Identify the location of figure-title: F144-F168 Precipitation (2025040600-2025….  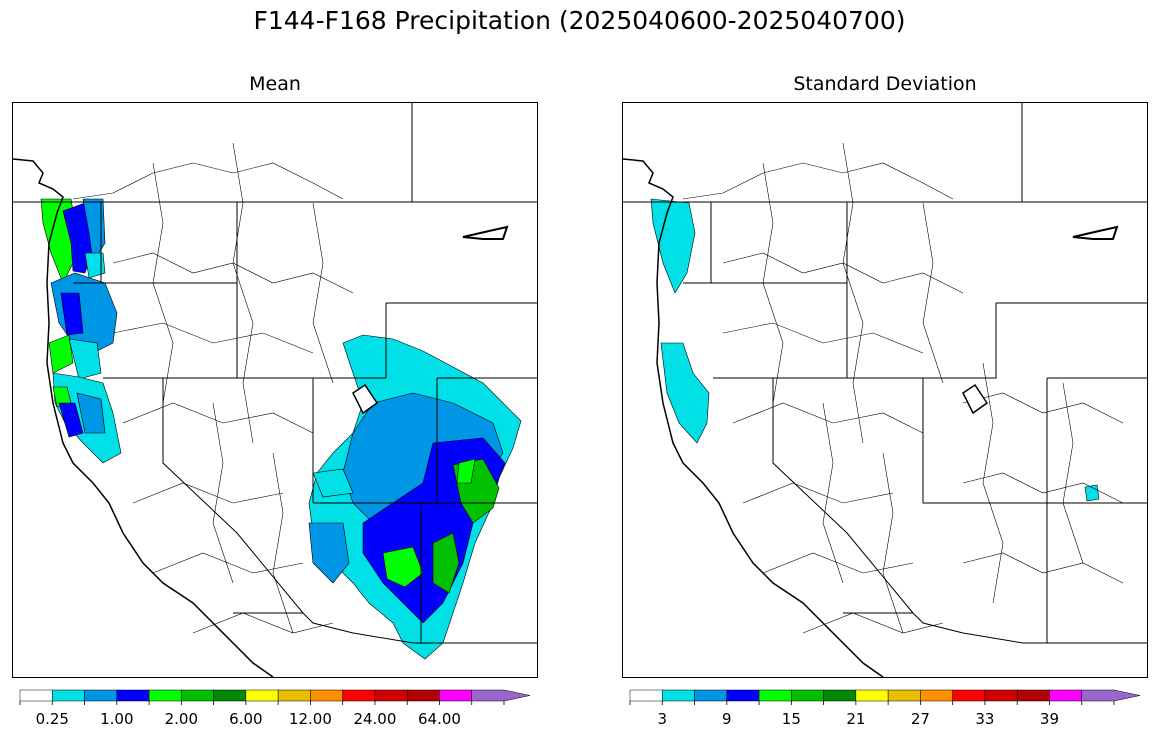
(579, 20).